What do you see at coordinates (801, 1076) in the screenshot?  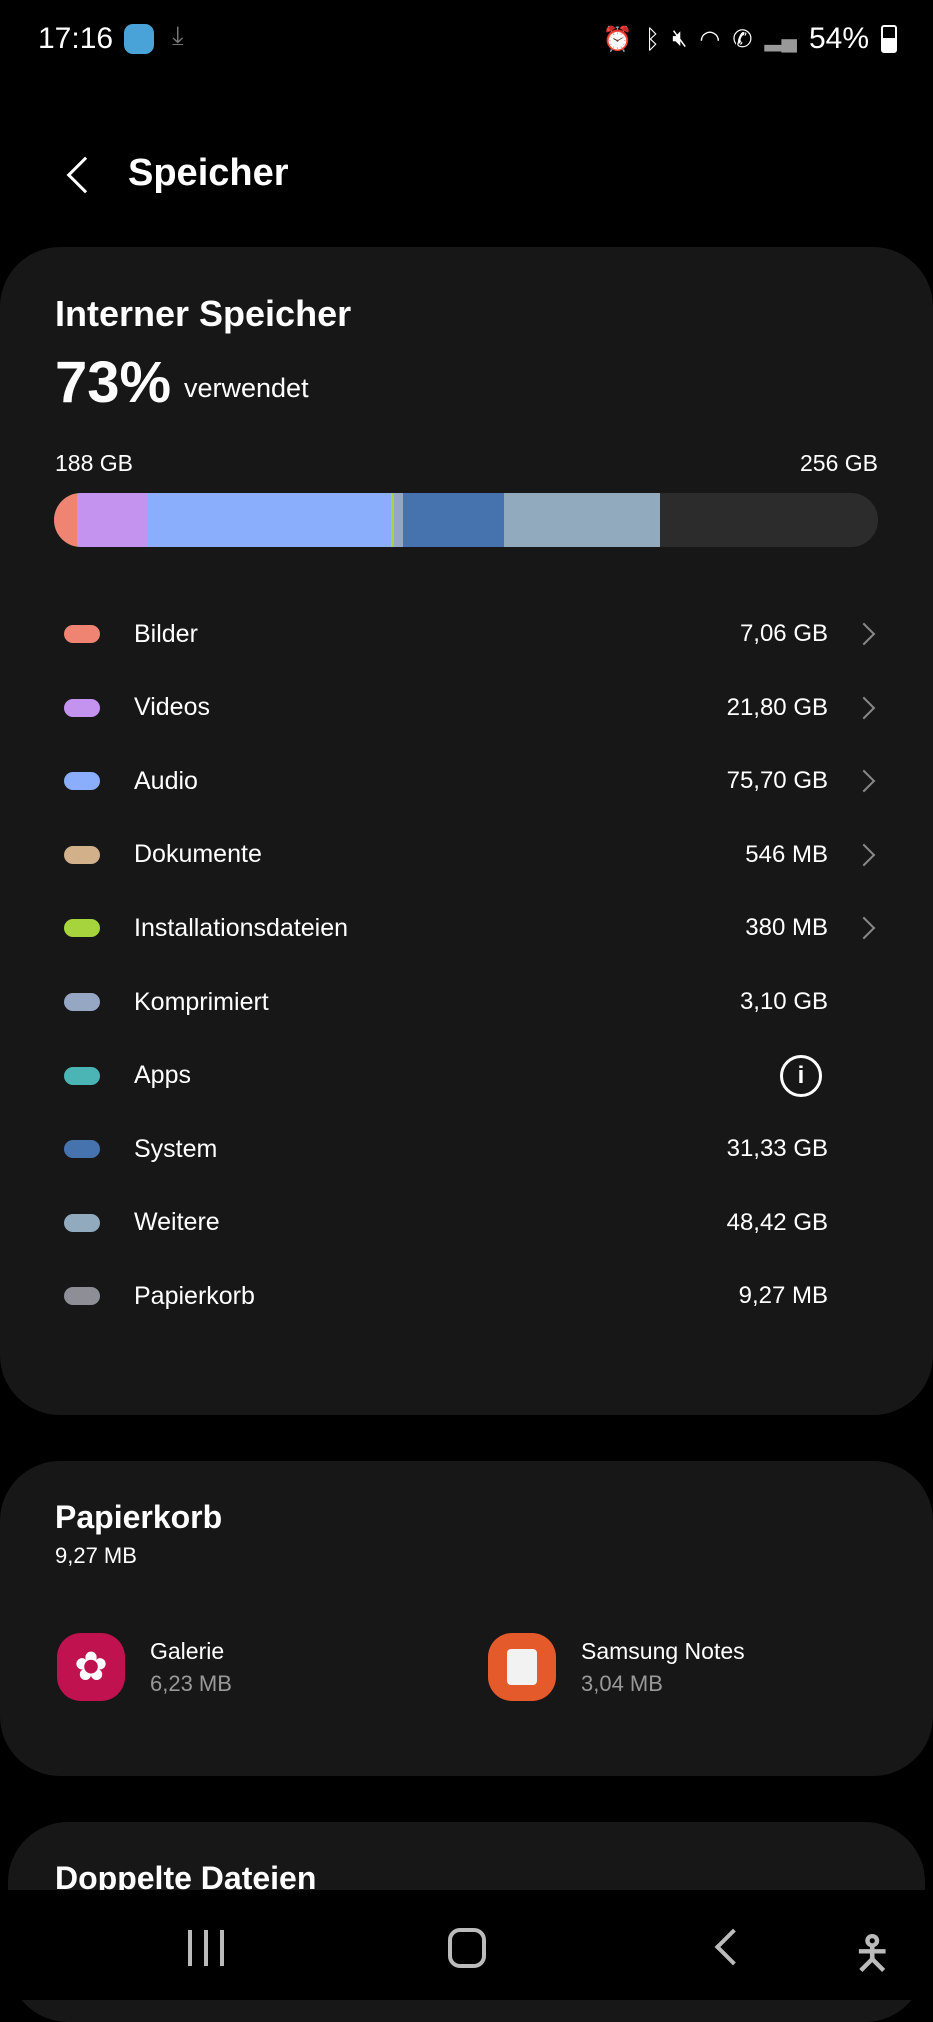 I see `info-icon: i` at bounding box center [801, 1076].